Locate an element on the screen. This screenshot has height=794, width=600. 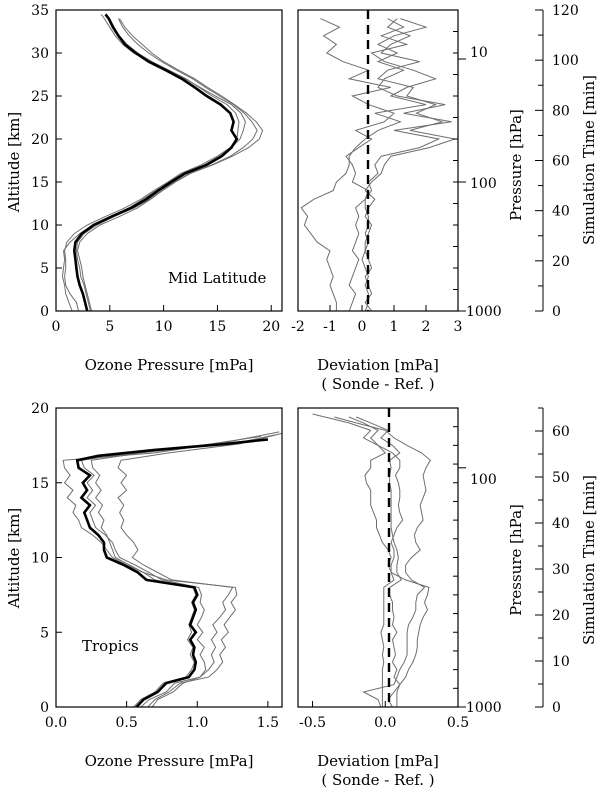
tropics-deviation-x-tick-label: 0.0 is located at coordinates (385, 723).